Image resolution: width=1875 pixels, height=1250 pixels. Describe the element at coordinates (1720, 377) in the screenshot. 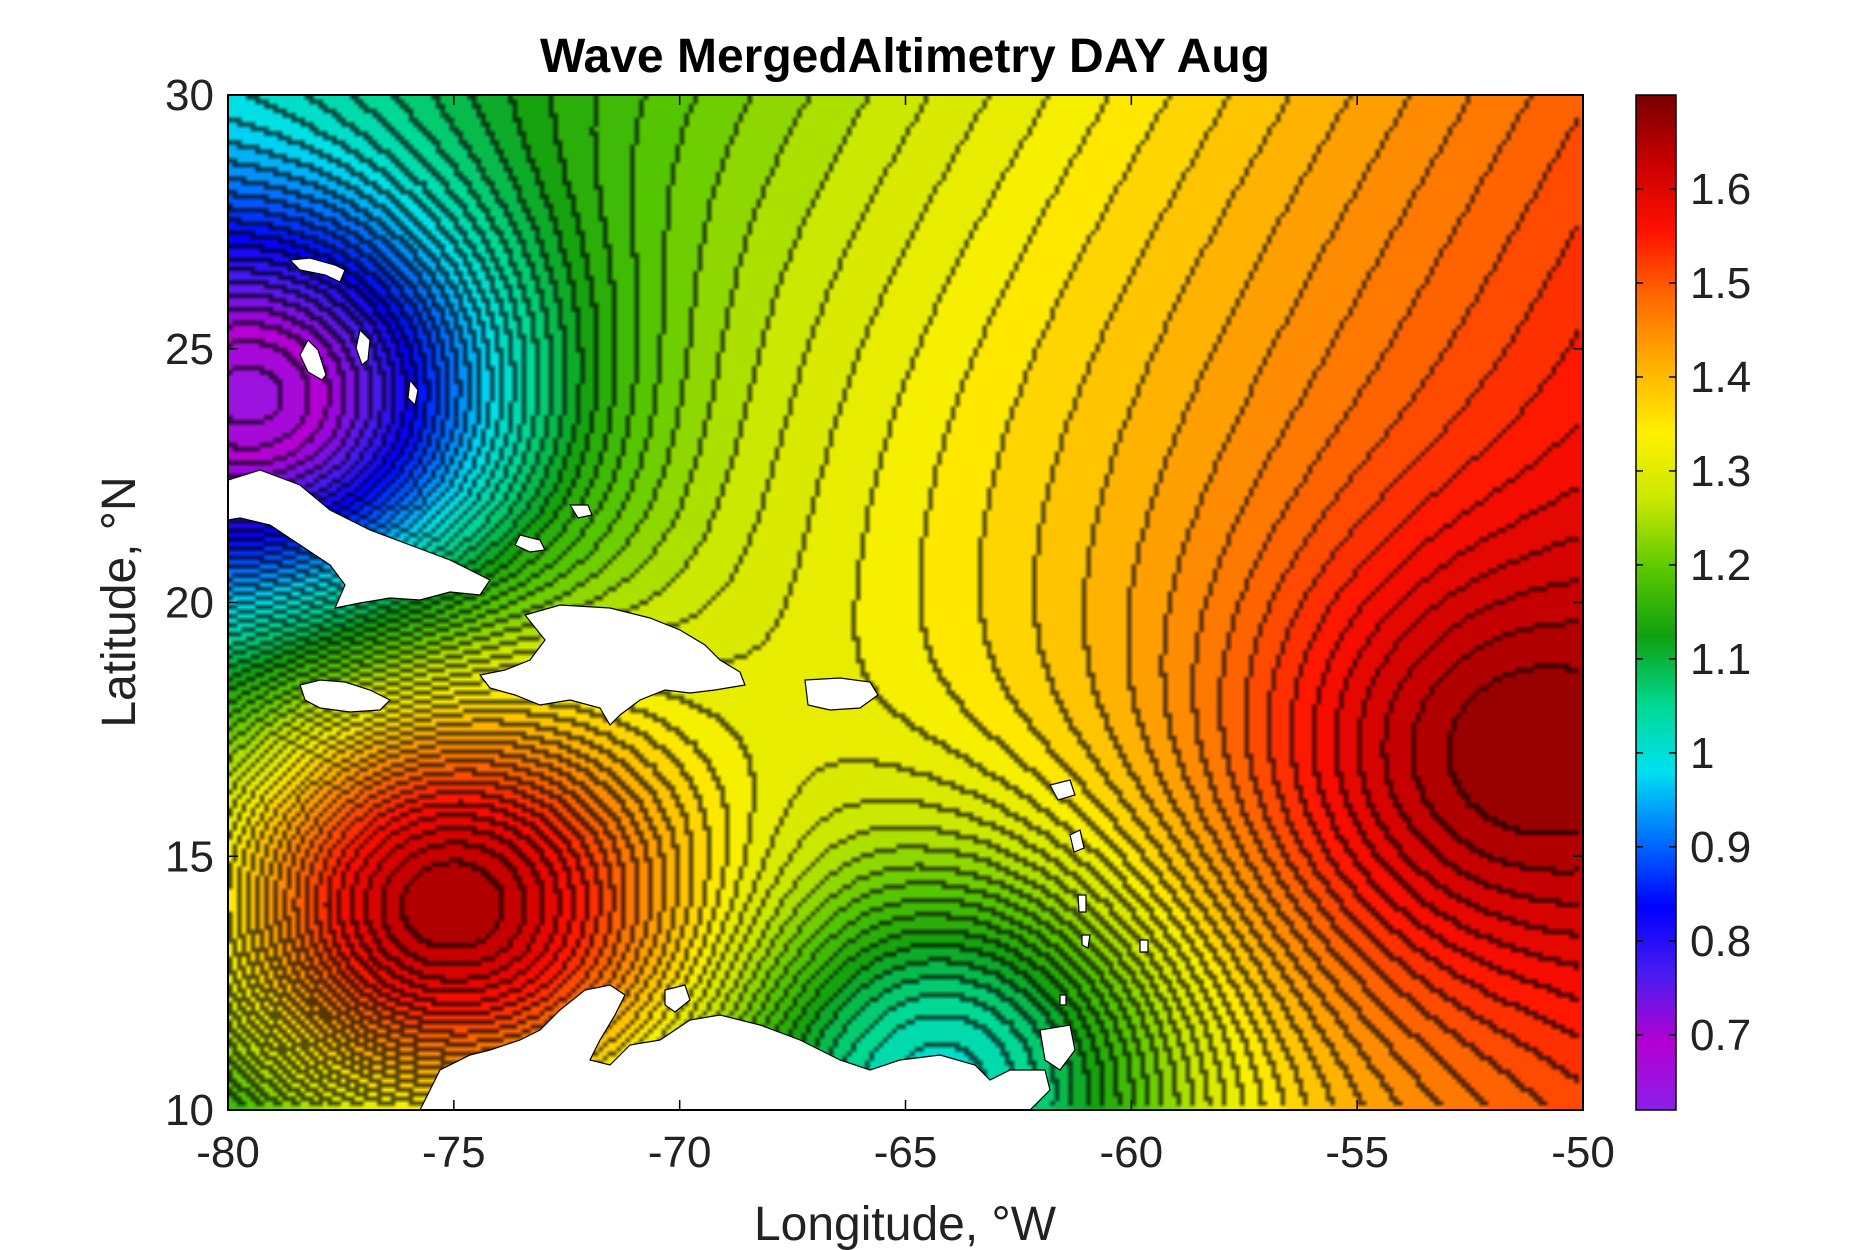

I see `colorbar-tick-label: 1.4` at that location.